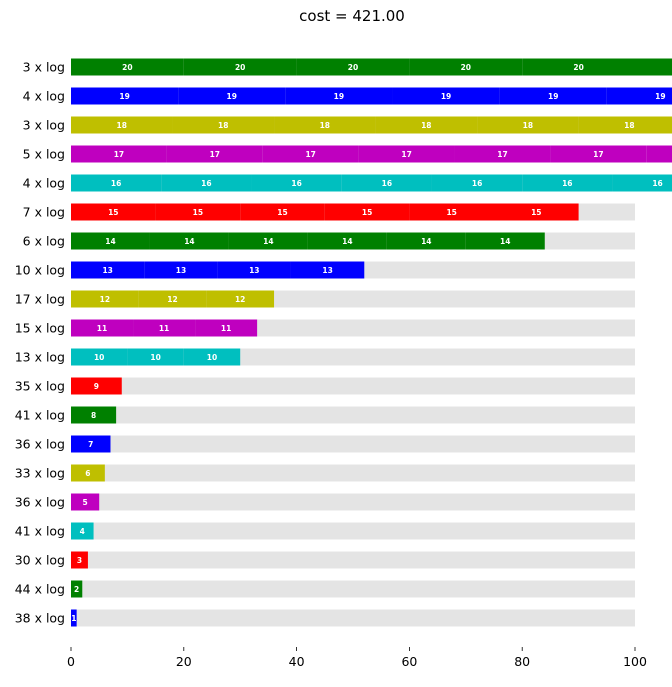  Describe the element at coordinates (40, 560) in the screenshot. I see `y-tick-label: 30 x log` at that location.